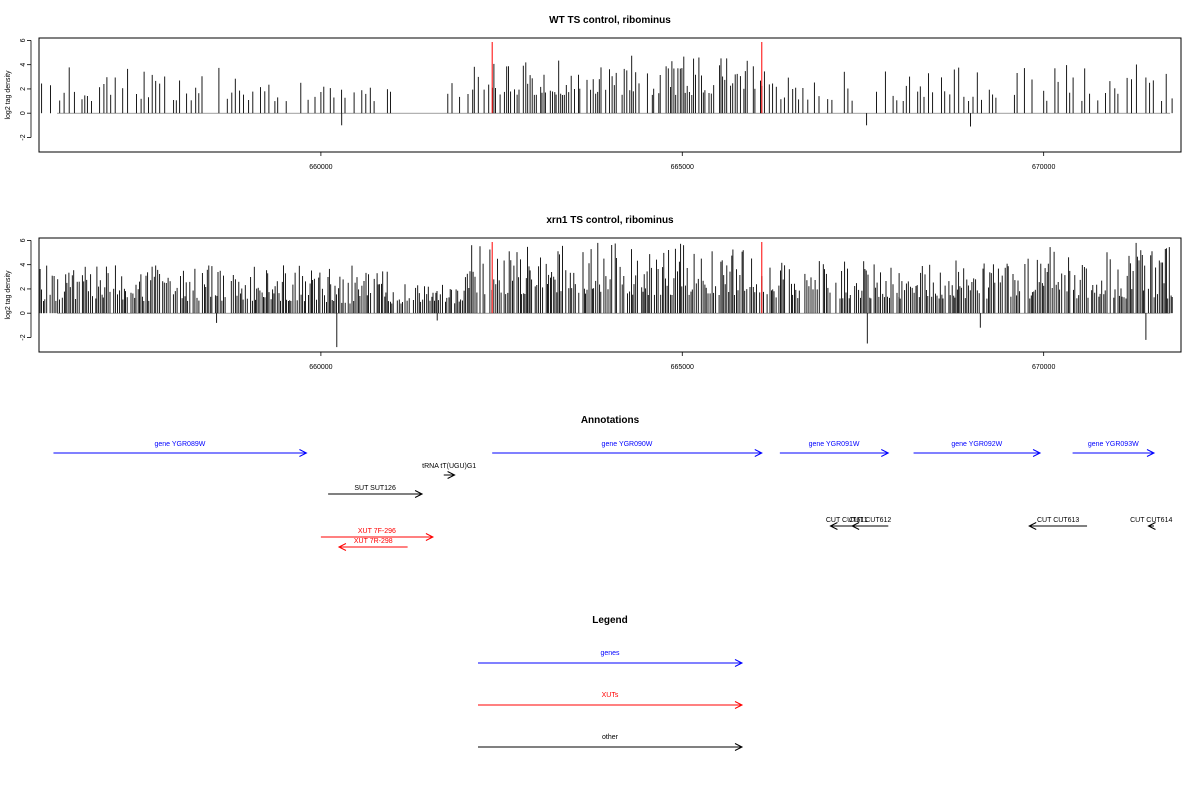 Image resolution: width=1200 pixels, height=800 pixels. Describe the element at coordinates (610, 420) in the screenshot. I see `annotations-title: Annotations` at that location.